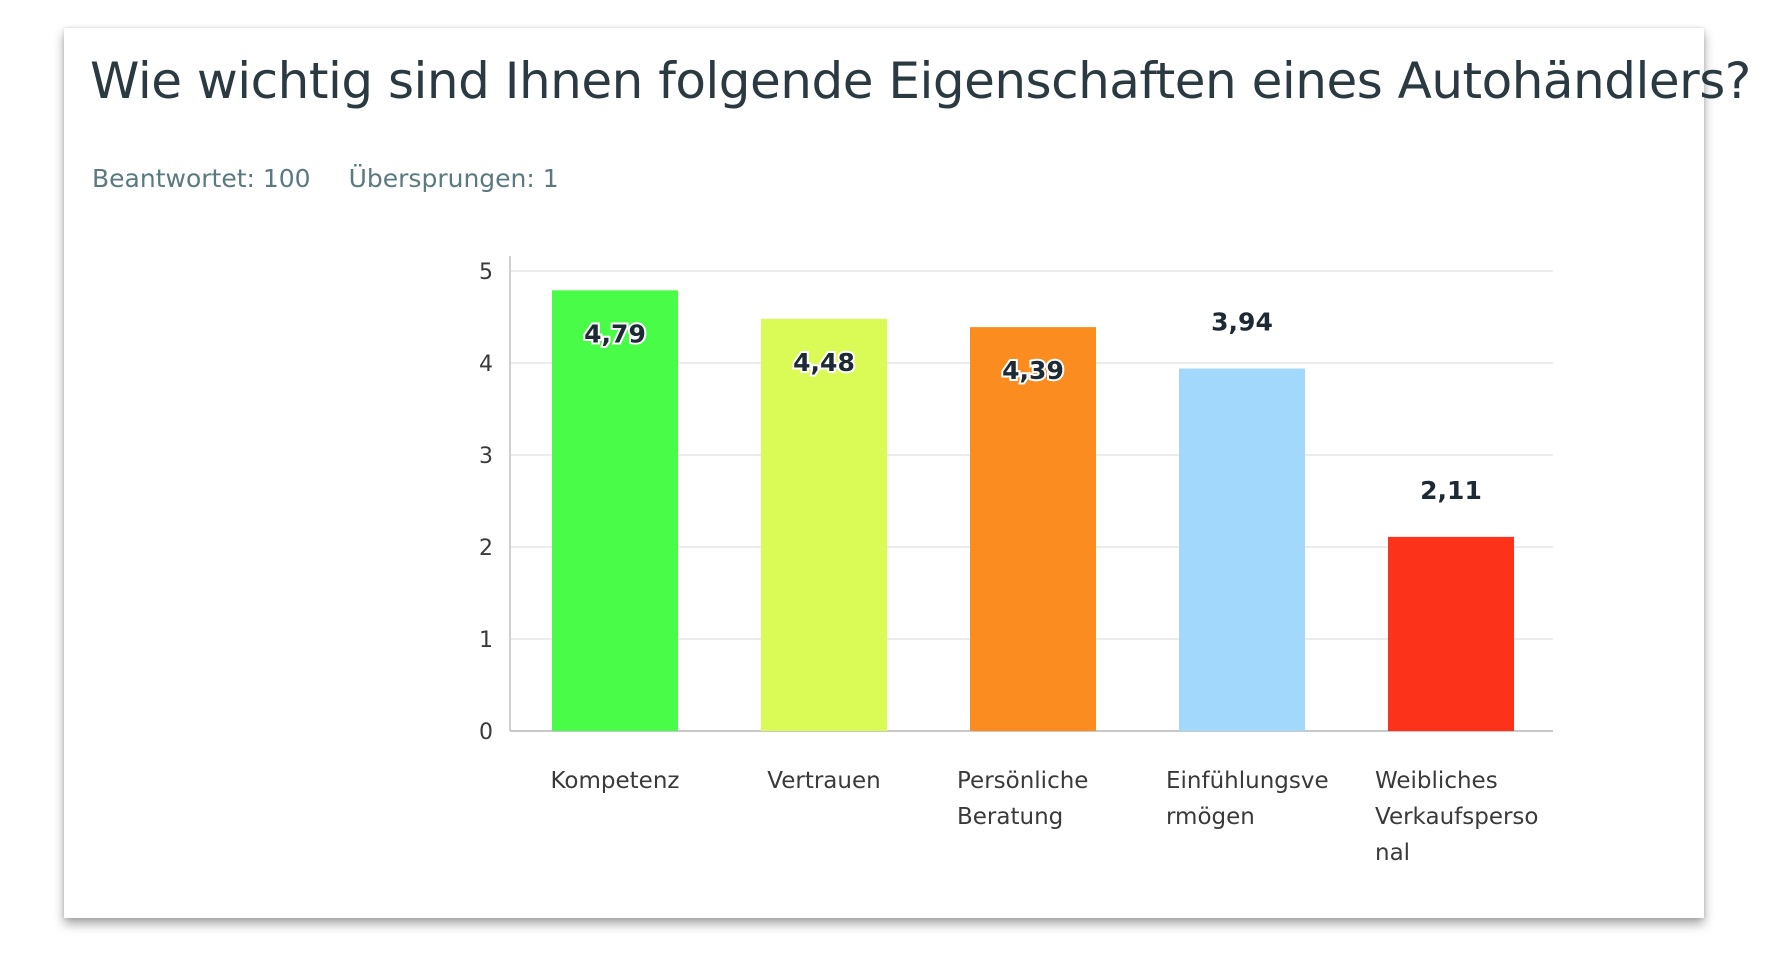  What do you see at coordinates (1247, 781) in the screenshot?
I see `x-tick-label: Einfühlungsve` at bounding box center [1247, 781].